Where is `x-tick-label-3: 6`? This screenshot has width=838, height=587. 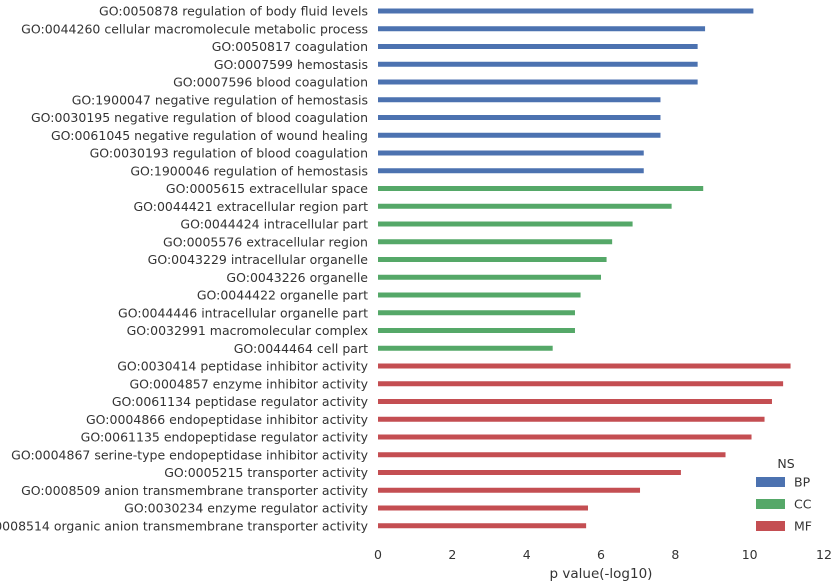 x-tick-label-3: 6 is located at coordinates (601, 554).